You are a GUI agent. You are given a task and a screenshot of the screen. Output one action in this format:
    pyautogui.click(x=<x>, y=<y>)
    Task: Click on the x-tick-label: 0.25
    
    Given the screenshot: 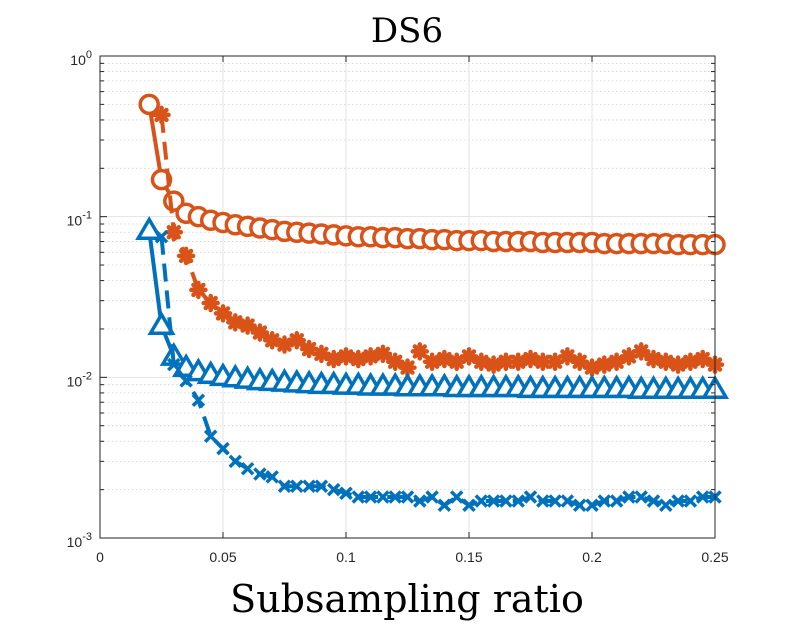 What is the action you would take?
    pyautogui.click(x=714, y=557)
    